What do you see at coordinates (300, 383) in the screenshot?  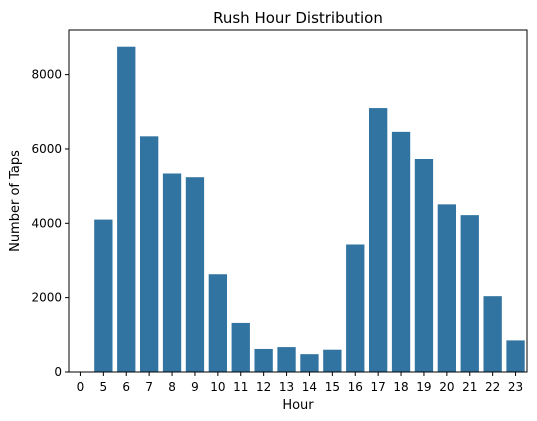 I see `x-axis-ticks: 0 5 6 7 8 9 10 11 12 13 14 15 16 17 18 19 20 21 22 23` at bounding box center [300, 383].